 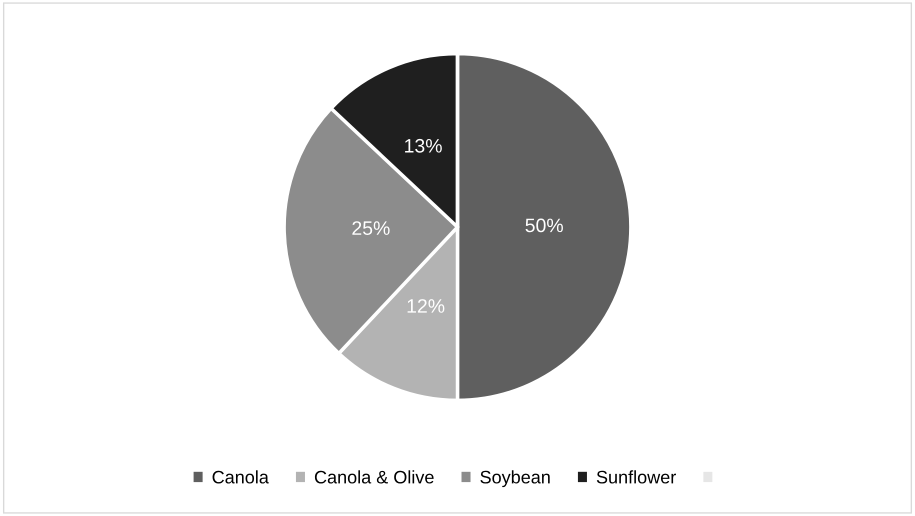 I want to click on legend-label: Sunflower, so click(x=636, y=477).